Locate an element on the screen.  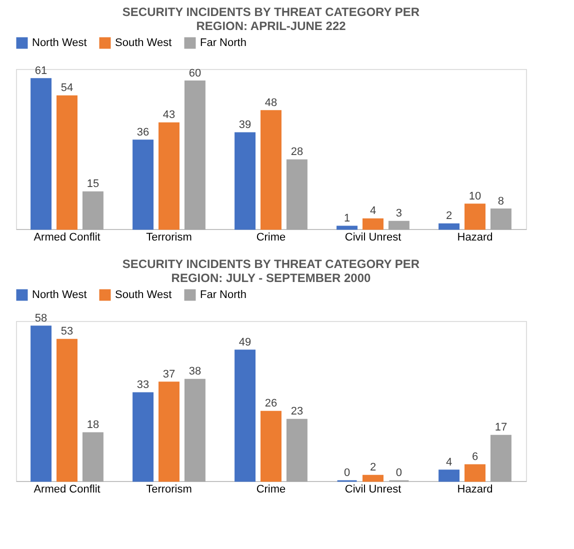
chart-title: SECURITY INCIDENTS BY THREAT CATEGORY PER REGION: JULY - SEPTEMBER 2000 is located at coordinates (271, 271).